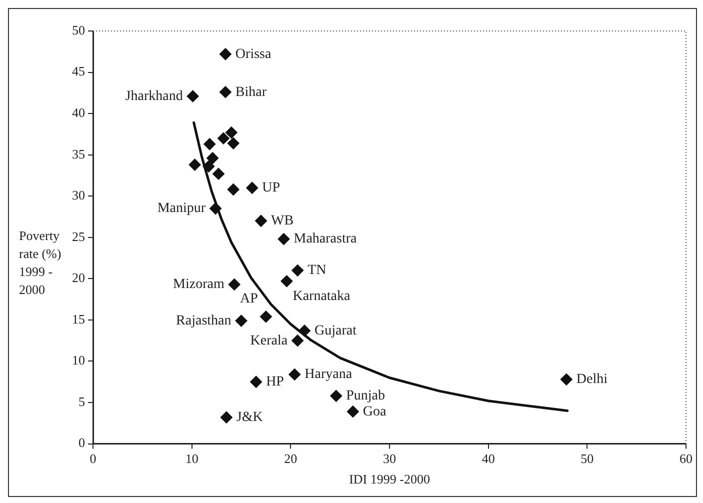 The image size is (703, 503). I want to click on y-tick-label: 50, so click(78, 30).